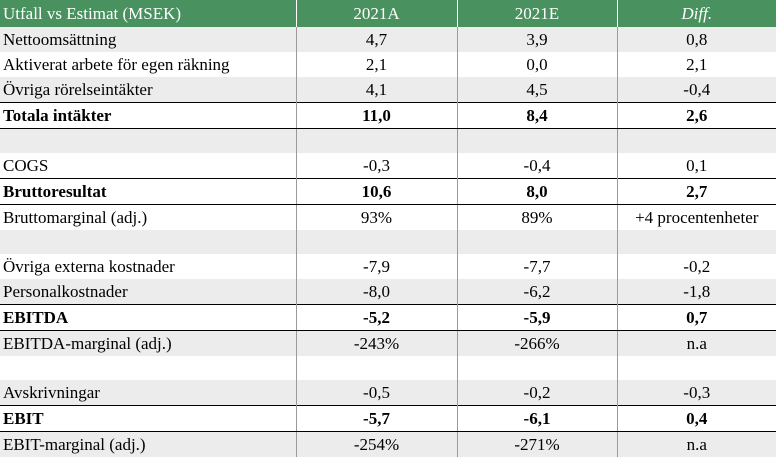  Describe the element at coordinates (148, 217) in the screenshot. I see `row-label: Bruttomarginal (adj.)` at that location.